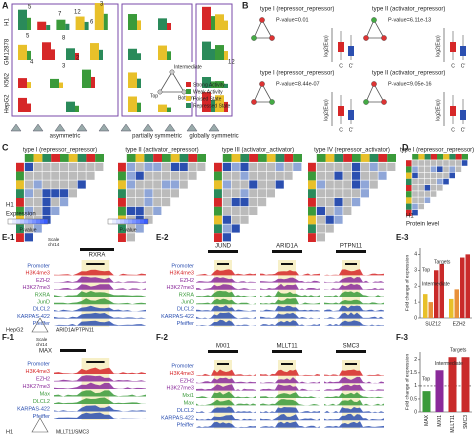 This screenshot has width=474, height=438. Describe the element at coordinates (298, 84) in the screenshot. I see `p-value: P-value=8.44e-07` at that location.